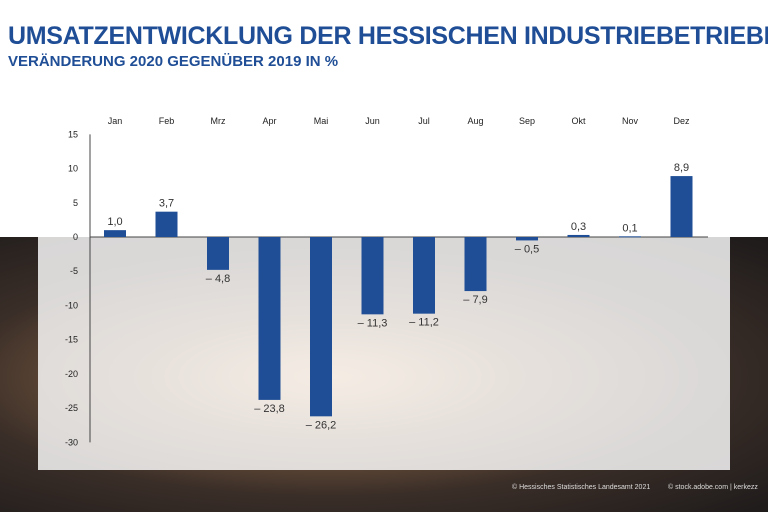 The width and height of the screenshot is (768, 512). Describe the element at coordinates (629, 228) in the screenshot. I see `data-label: 0,1` at that location.